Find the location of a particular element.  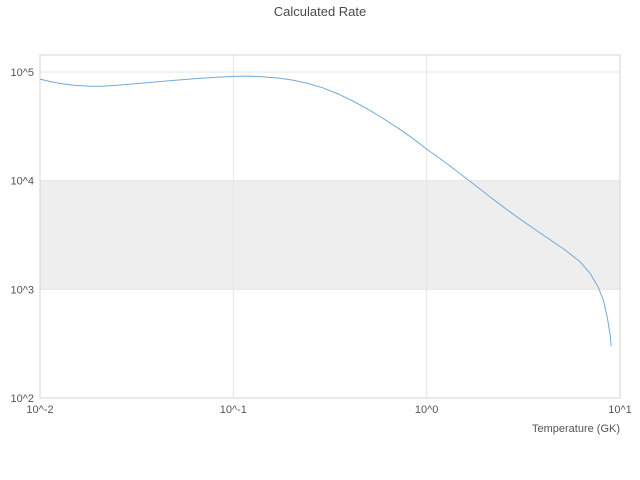

chart-title: Calculated Rate is located at coordinates (320, 11).